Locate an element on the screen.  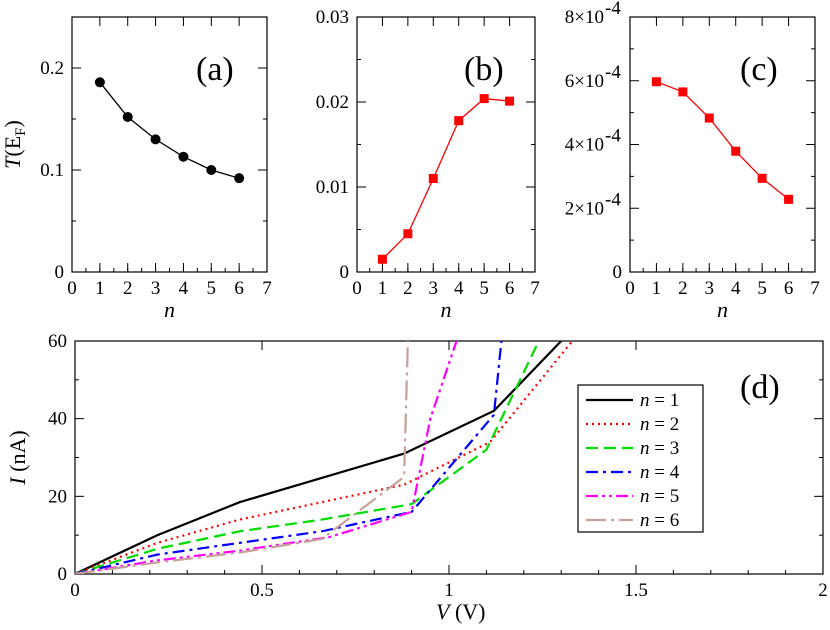
x-tick-label-b: 5 is located at coordinates (484, 288).